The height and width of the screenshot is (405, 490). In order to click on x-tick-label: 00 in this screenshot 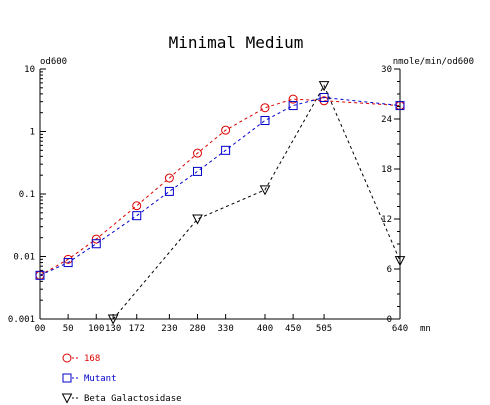, I will do `click(40, 329)`.